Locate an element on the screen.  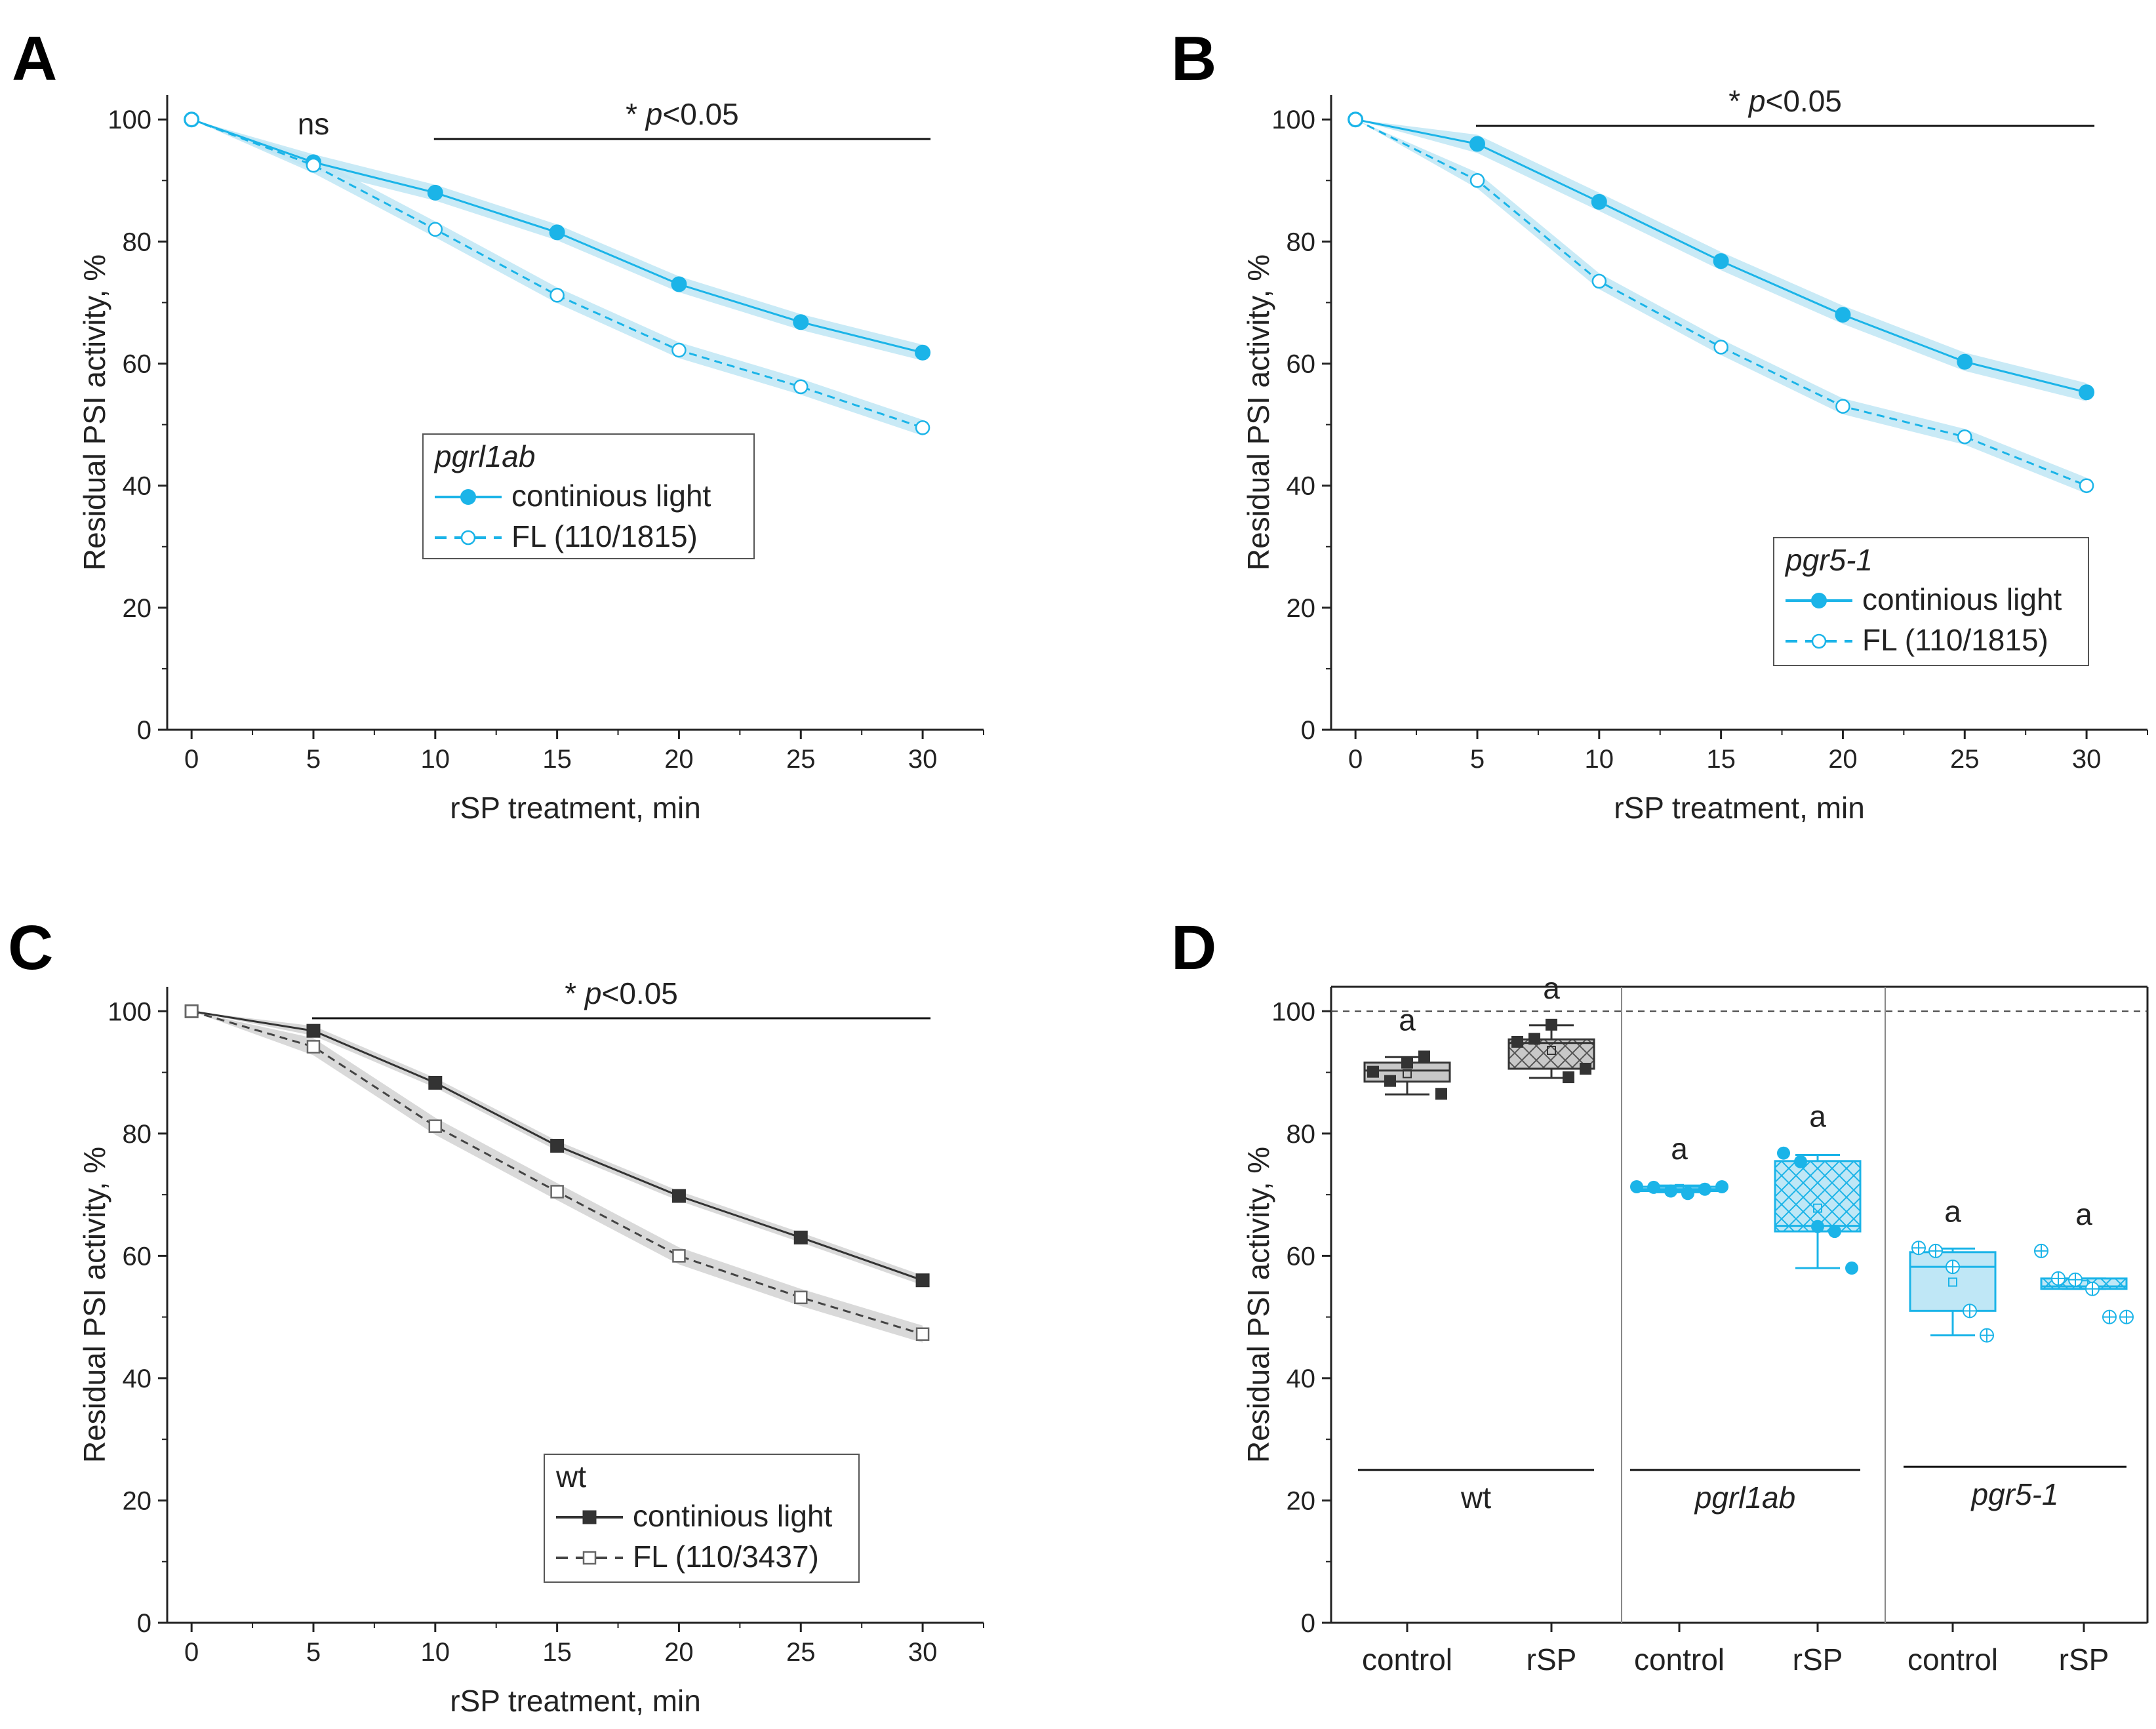
group-label-pgrl1ab: pgrl1ab is located at coordinates (1744, 1498).